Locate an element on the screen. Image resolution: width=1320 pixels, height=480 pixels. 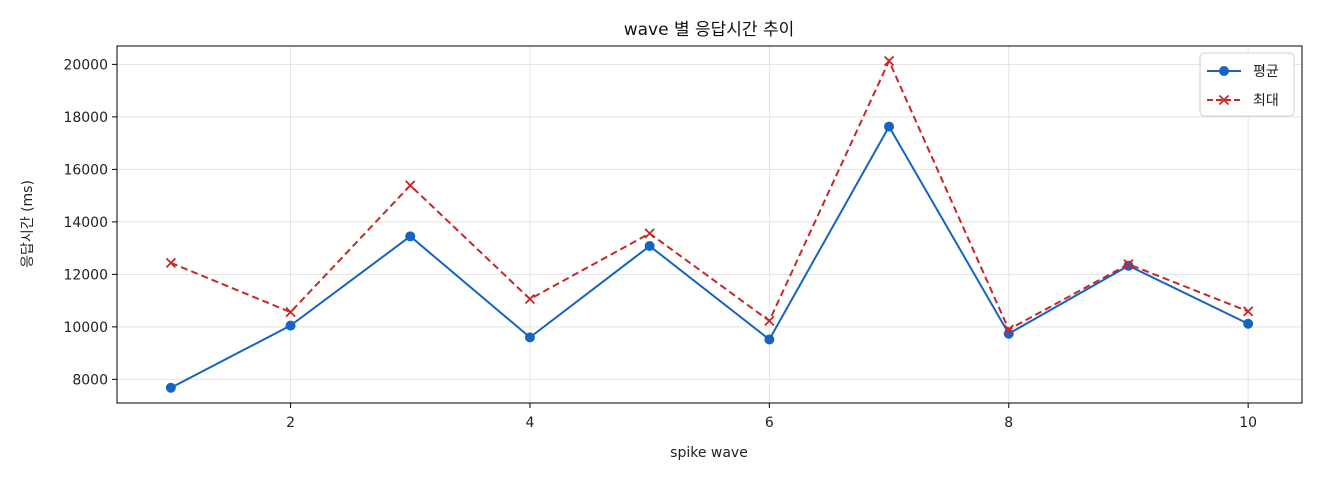
legend-label: 평균 is located at coordinates (1266, 72).